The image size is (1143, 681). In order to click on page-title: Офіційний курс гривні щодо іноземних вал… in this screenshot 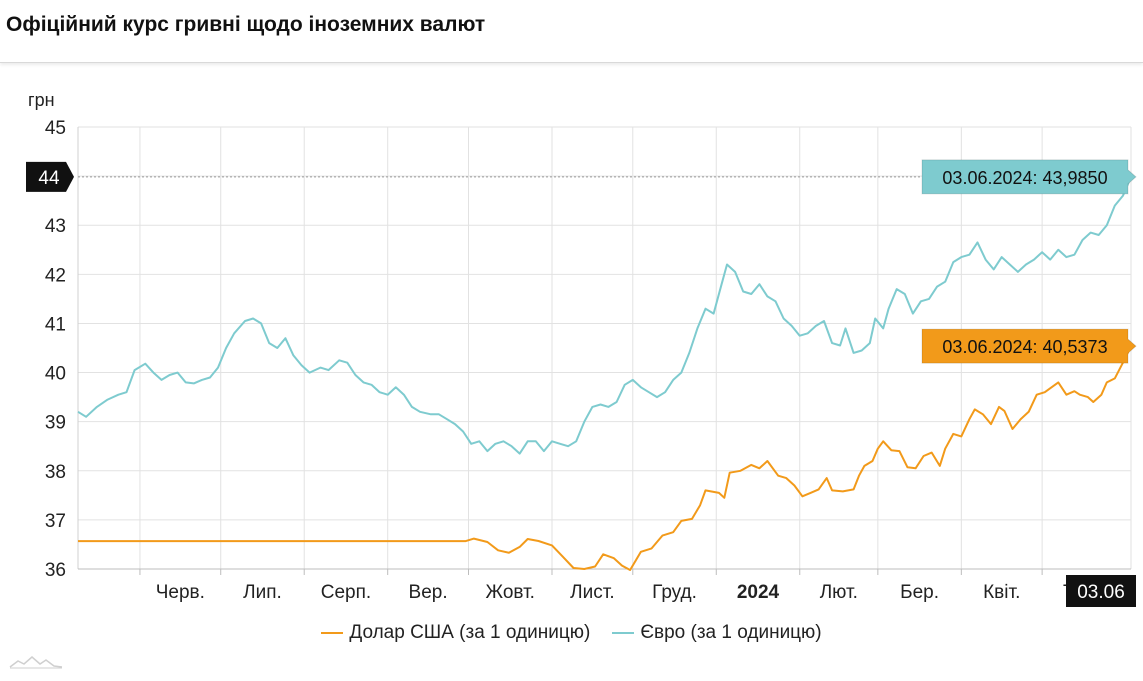, I will do `click(246, 24)`.